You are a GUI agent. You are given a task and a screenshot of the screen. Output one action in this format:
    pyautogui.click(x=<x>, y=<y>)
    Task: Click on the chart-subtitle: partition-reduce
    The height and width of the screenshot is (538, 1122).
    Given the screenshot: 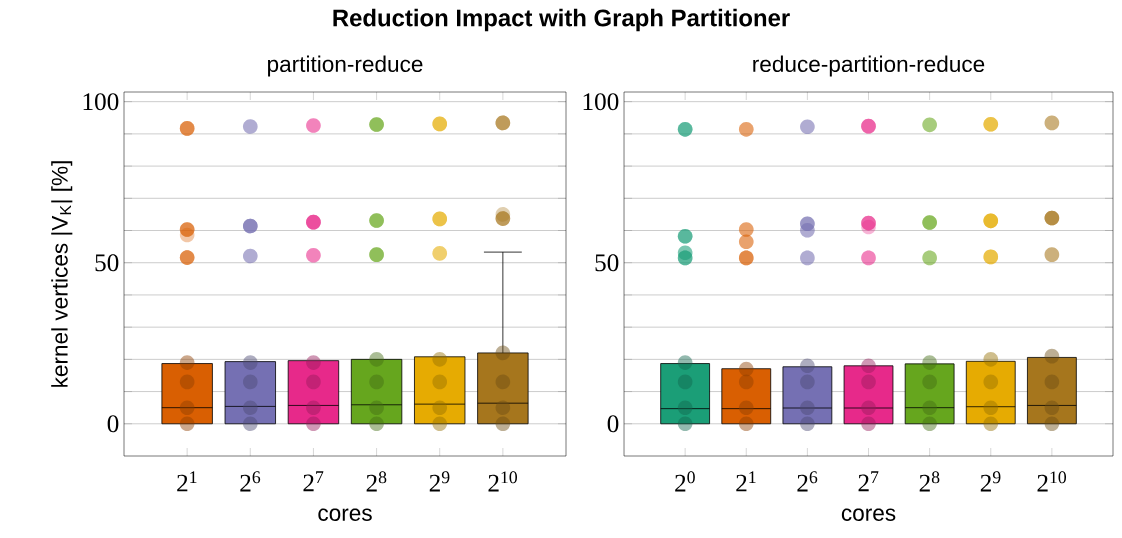 What is the action you would take?
    pyautogui.click(x=345, y=66)
    